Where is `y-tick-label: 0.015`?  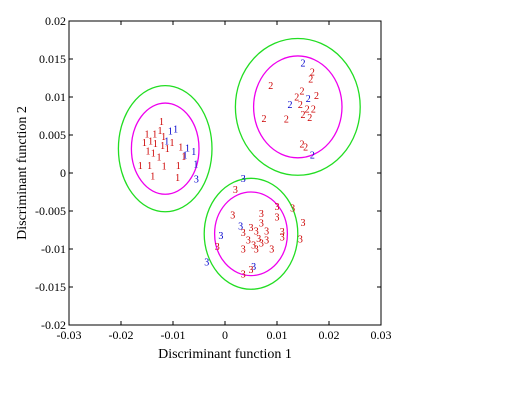
y-tick-label: 0.015 is located at coordinates (52, 59).